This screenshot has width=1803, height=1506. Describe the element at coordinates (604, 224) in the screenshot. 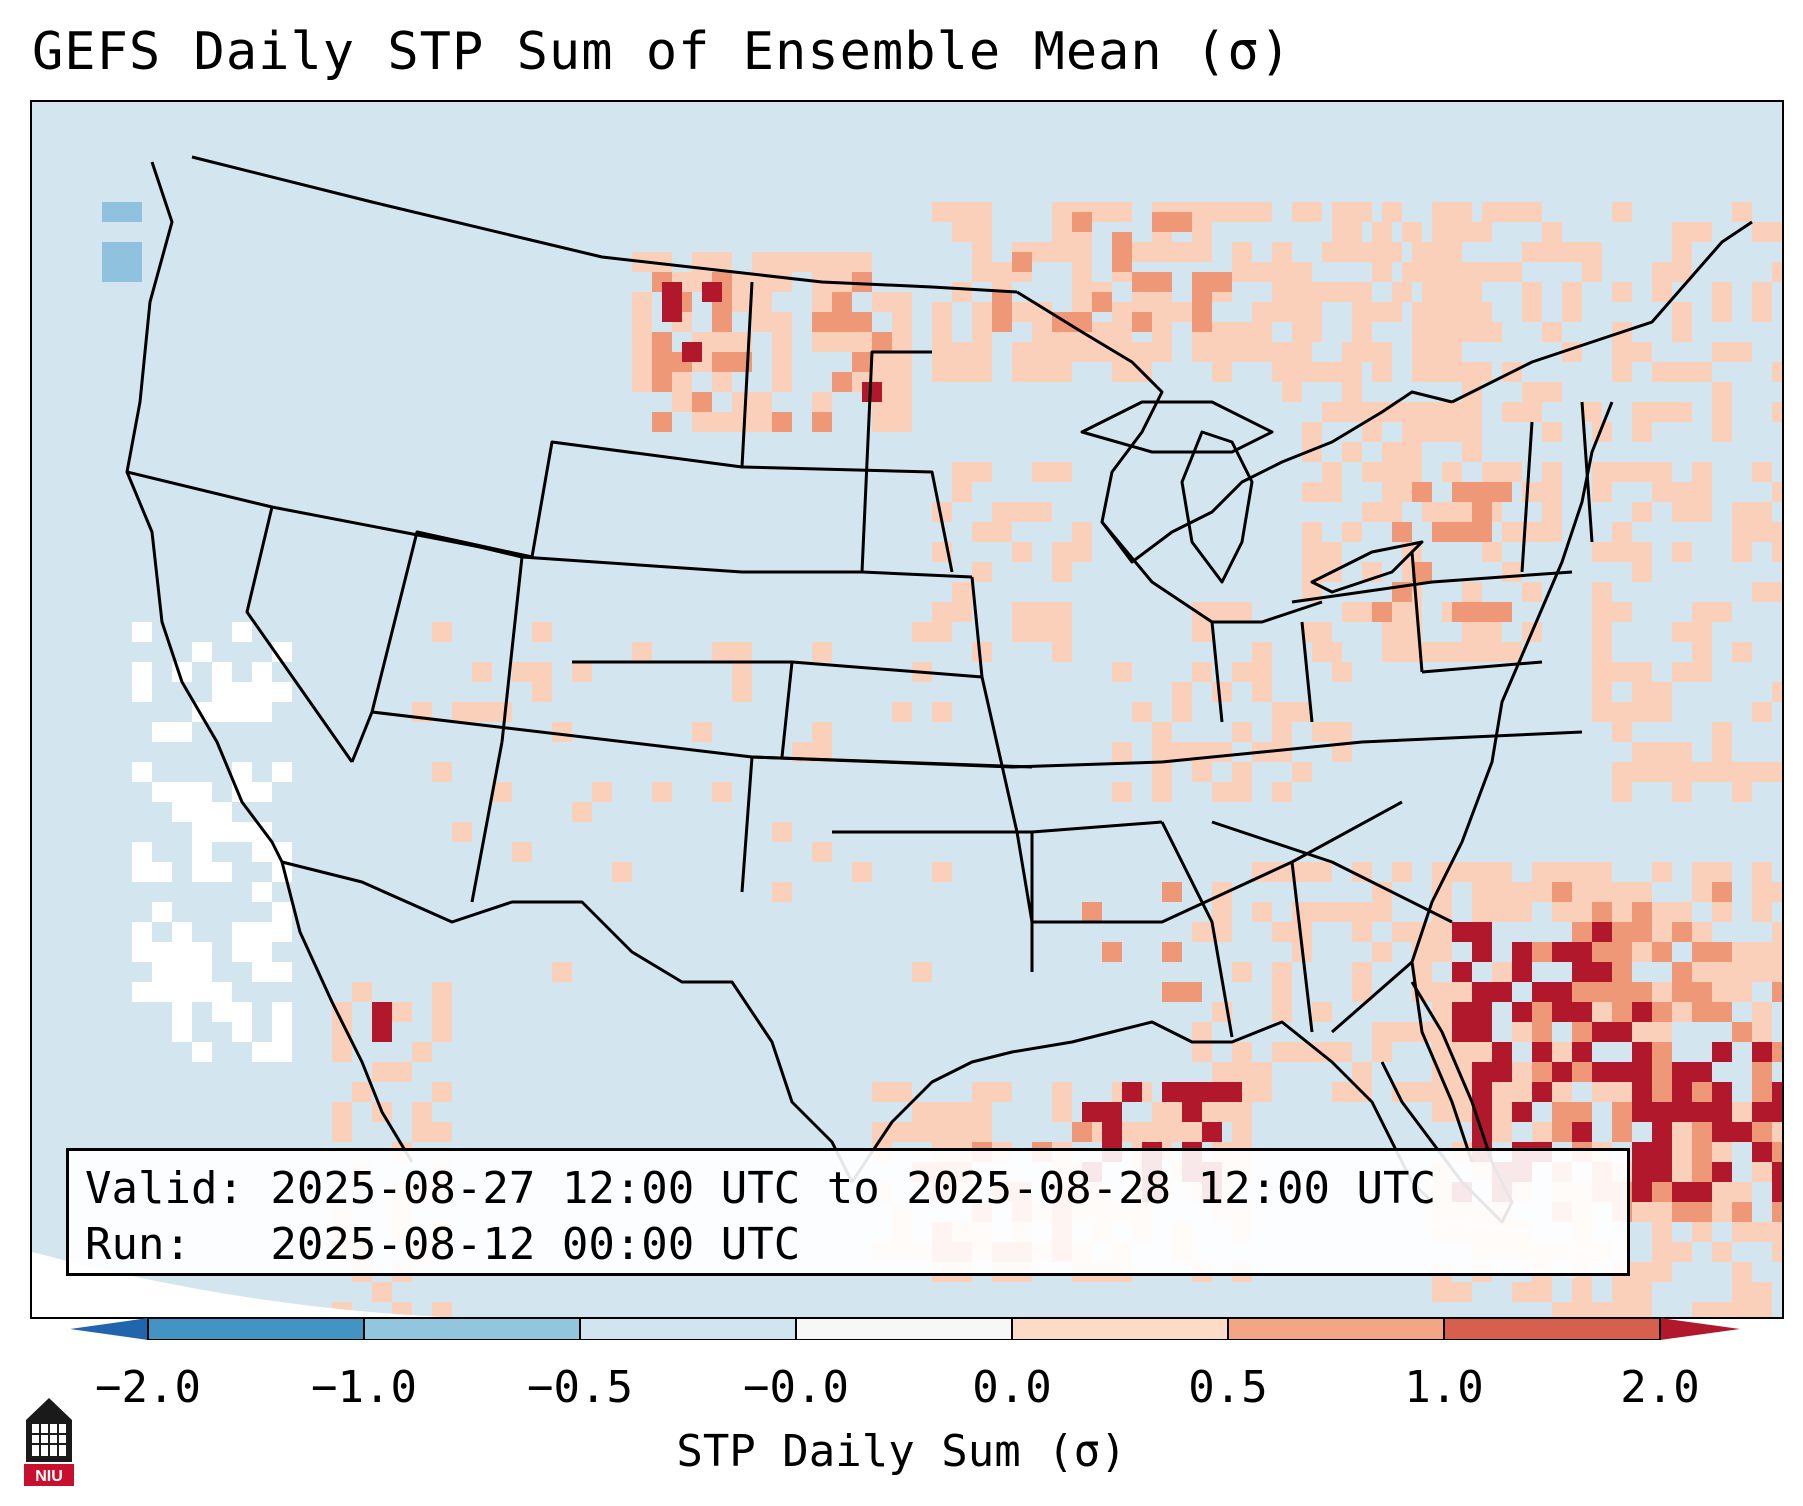

I see `canada-border` at that location.